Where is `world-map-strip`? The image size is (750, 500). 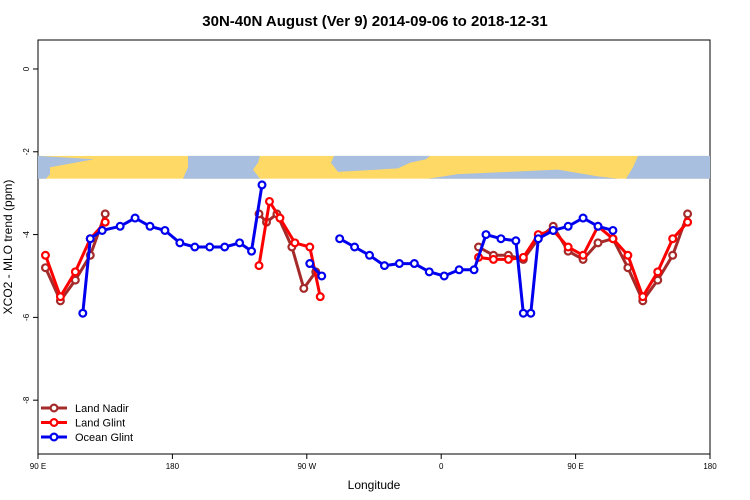 world-map-strip is located at coordinates (374, 167).